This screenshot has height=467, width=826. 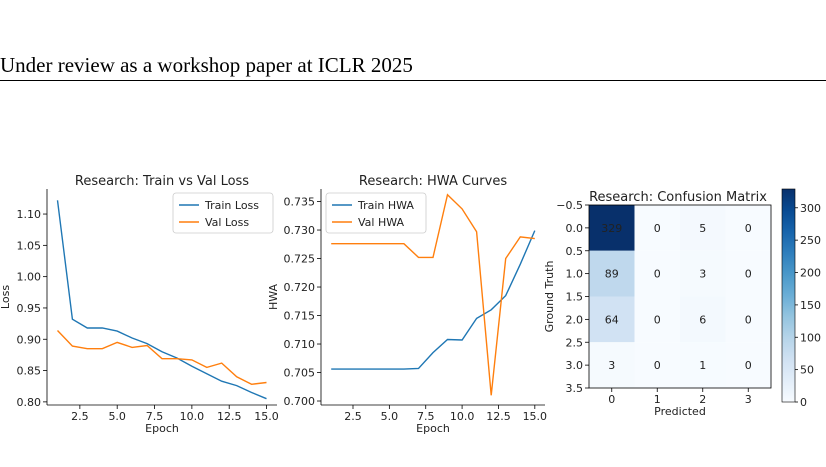 I want to click on y-tick-label: 3.0, so click(x=575, y=365).